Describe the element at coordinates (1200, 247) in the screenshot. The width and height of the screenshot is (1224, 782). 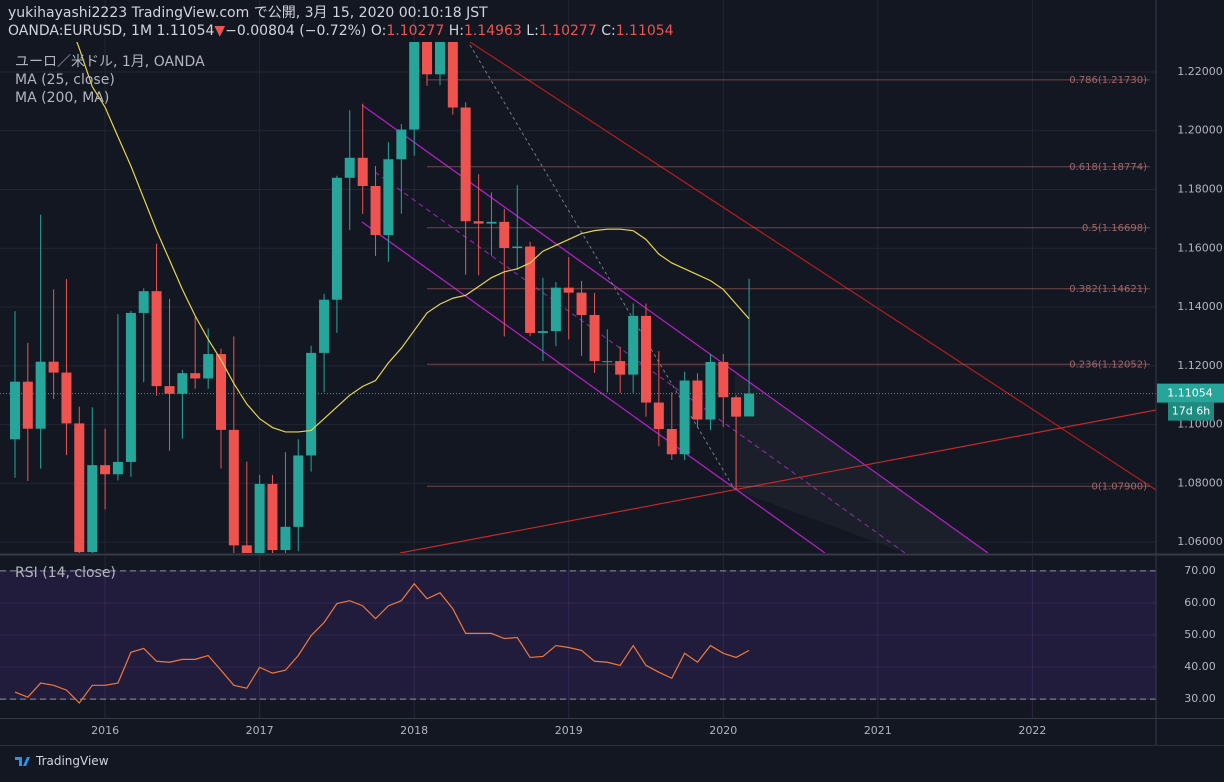
I see `y-tick-label: 1.16000` at that location.